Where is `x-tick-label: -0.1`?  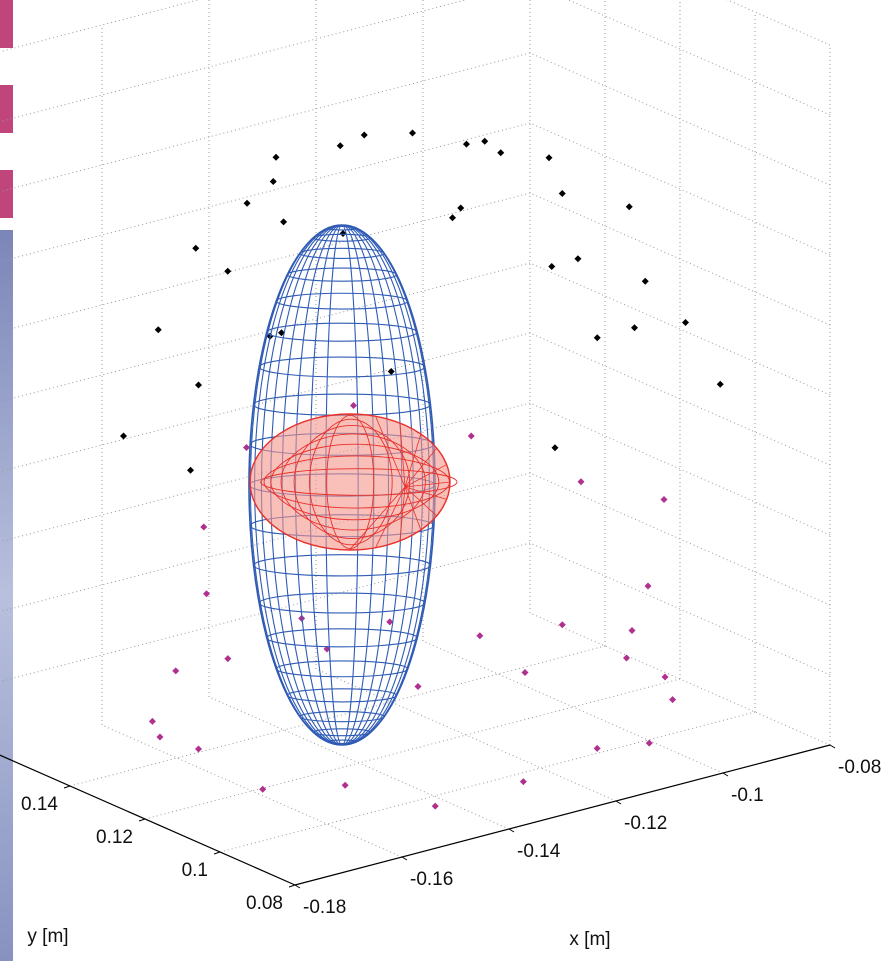 x-tick-label: -0.1 is located at coordinates (747, 795).